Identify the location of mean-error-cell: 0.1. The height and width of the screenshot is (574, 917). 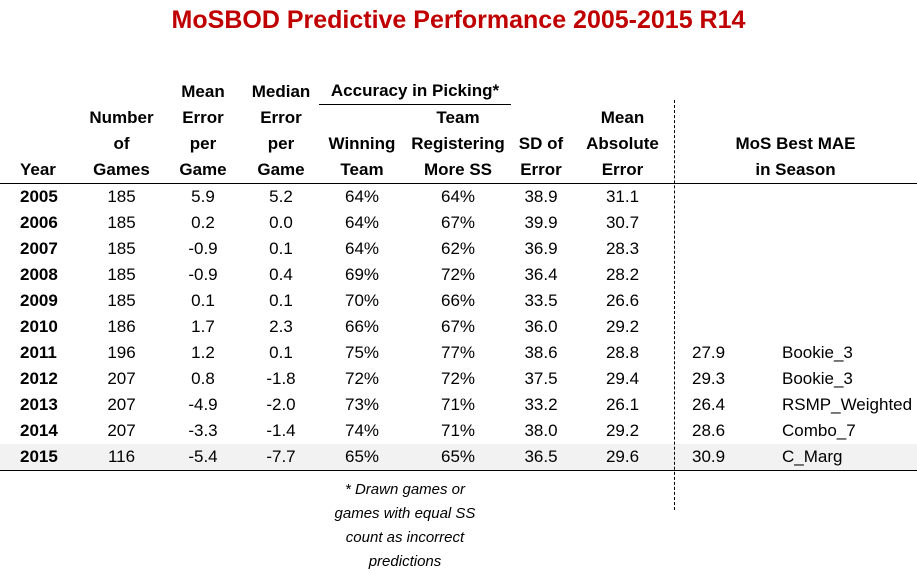
(203, 300).